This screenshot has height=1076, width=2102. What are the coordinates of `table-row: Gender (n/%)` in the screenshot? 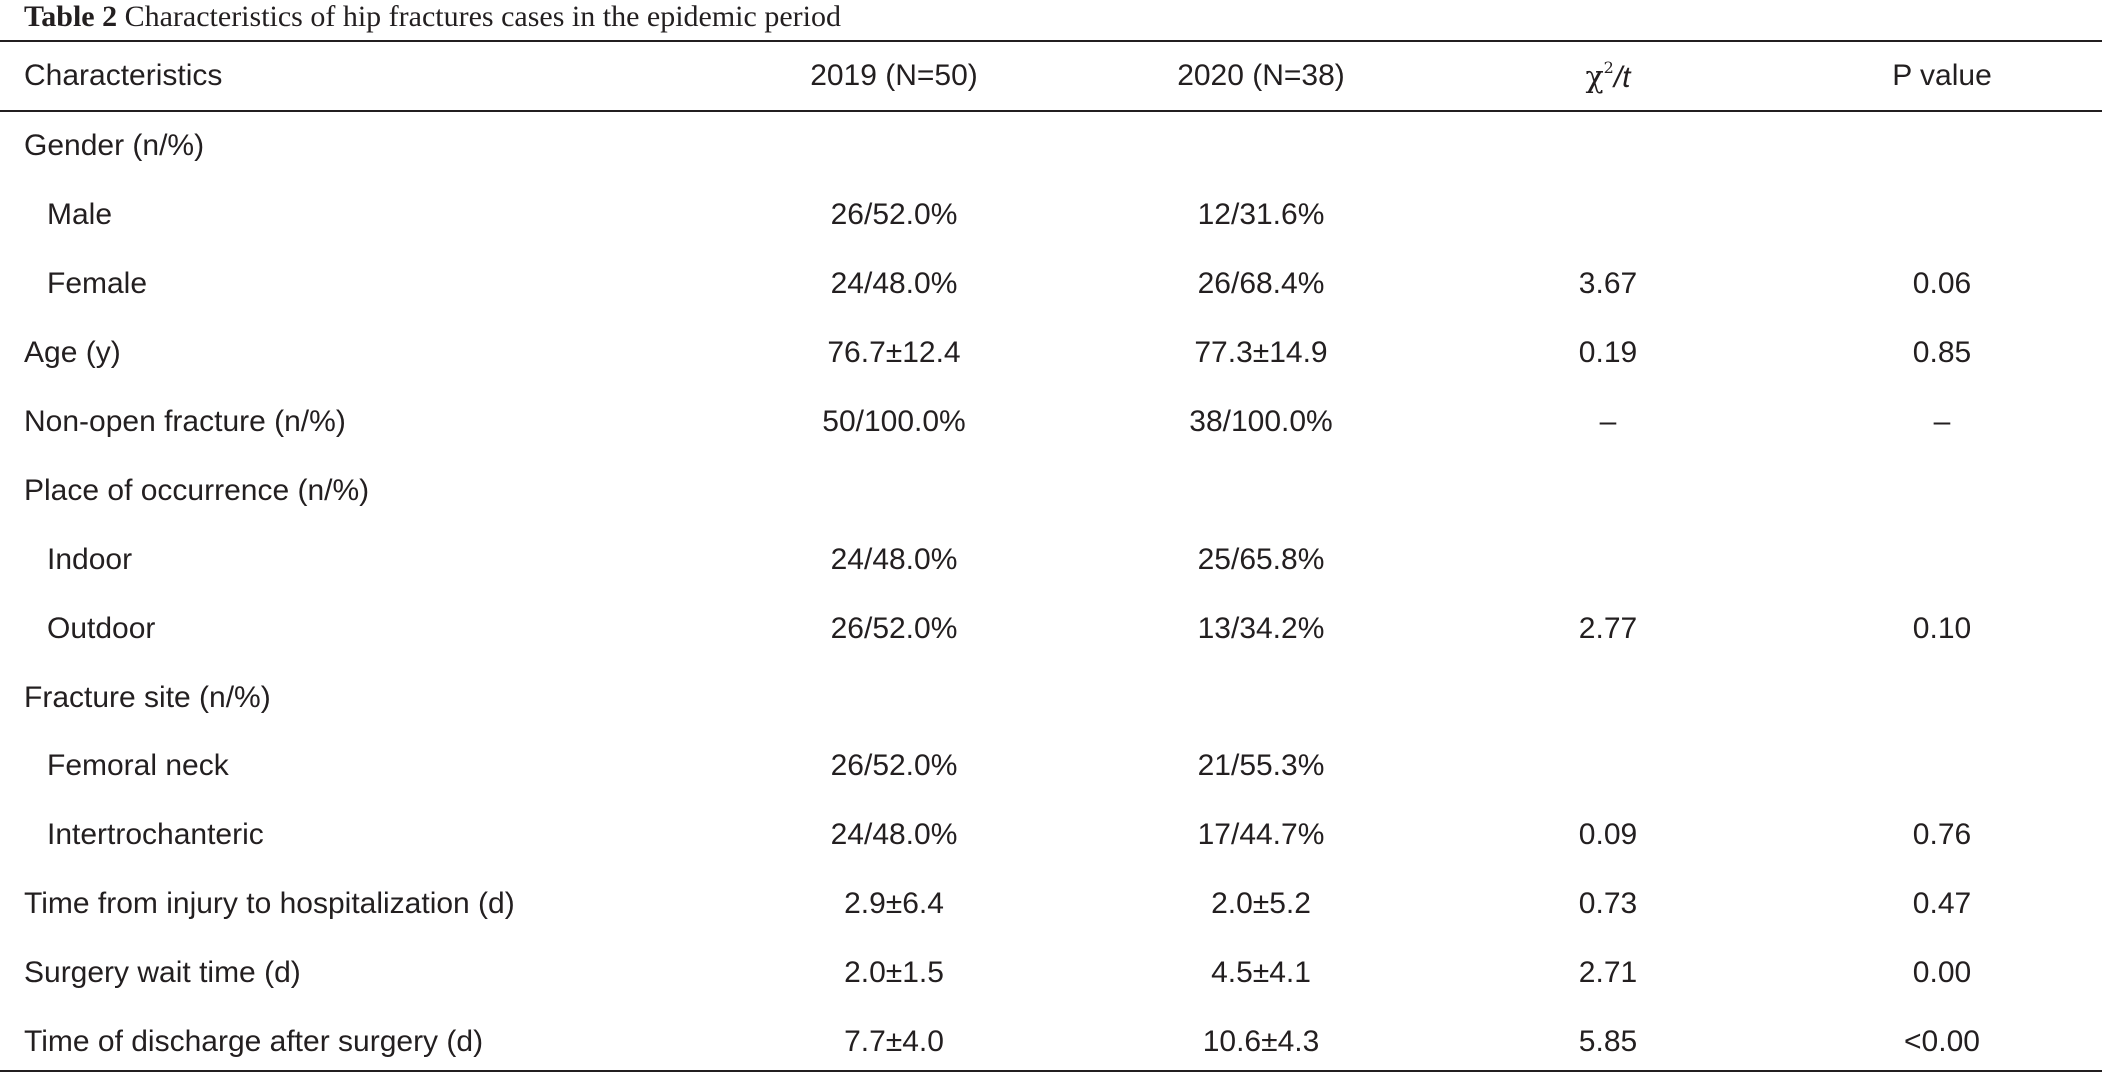 It's located at (1051, 146).